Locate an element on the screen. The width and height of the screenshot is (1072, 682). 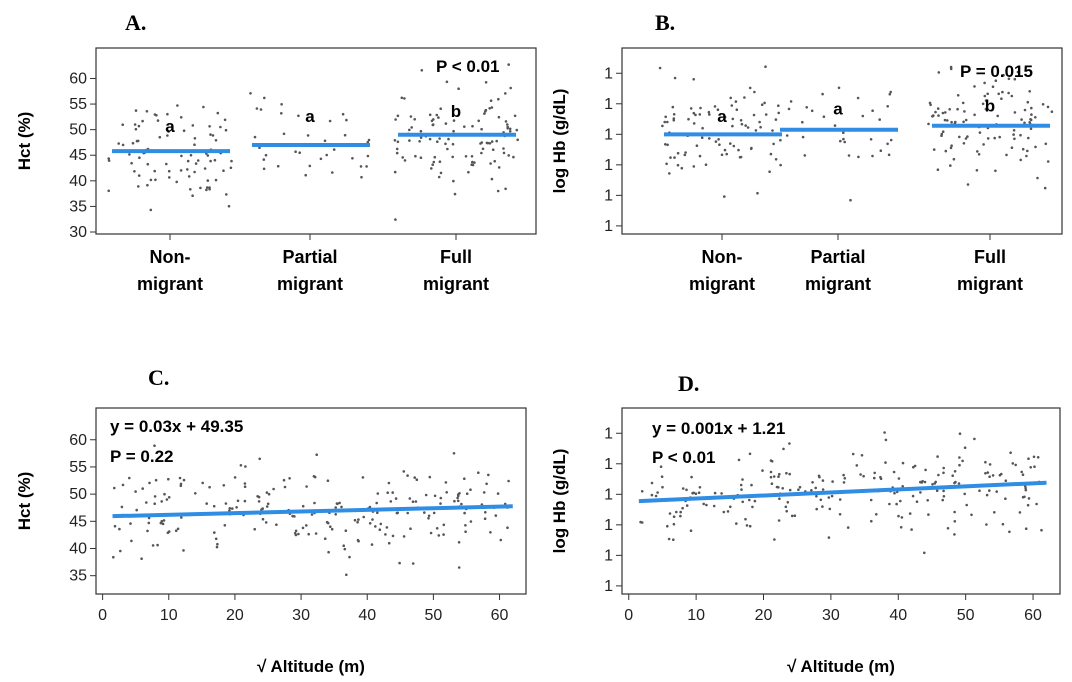
p-value-a: P < 0.01 is located at coordinates (468, 66).